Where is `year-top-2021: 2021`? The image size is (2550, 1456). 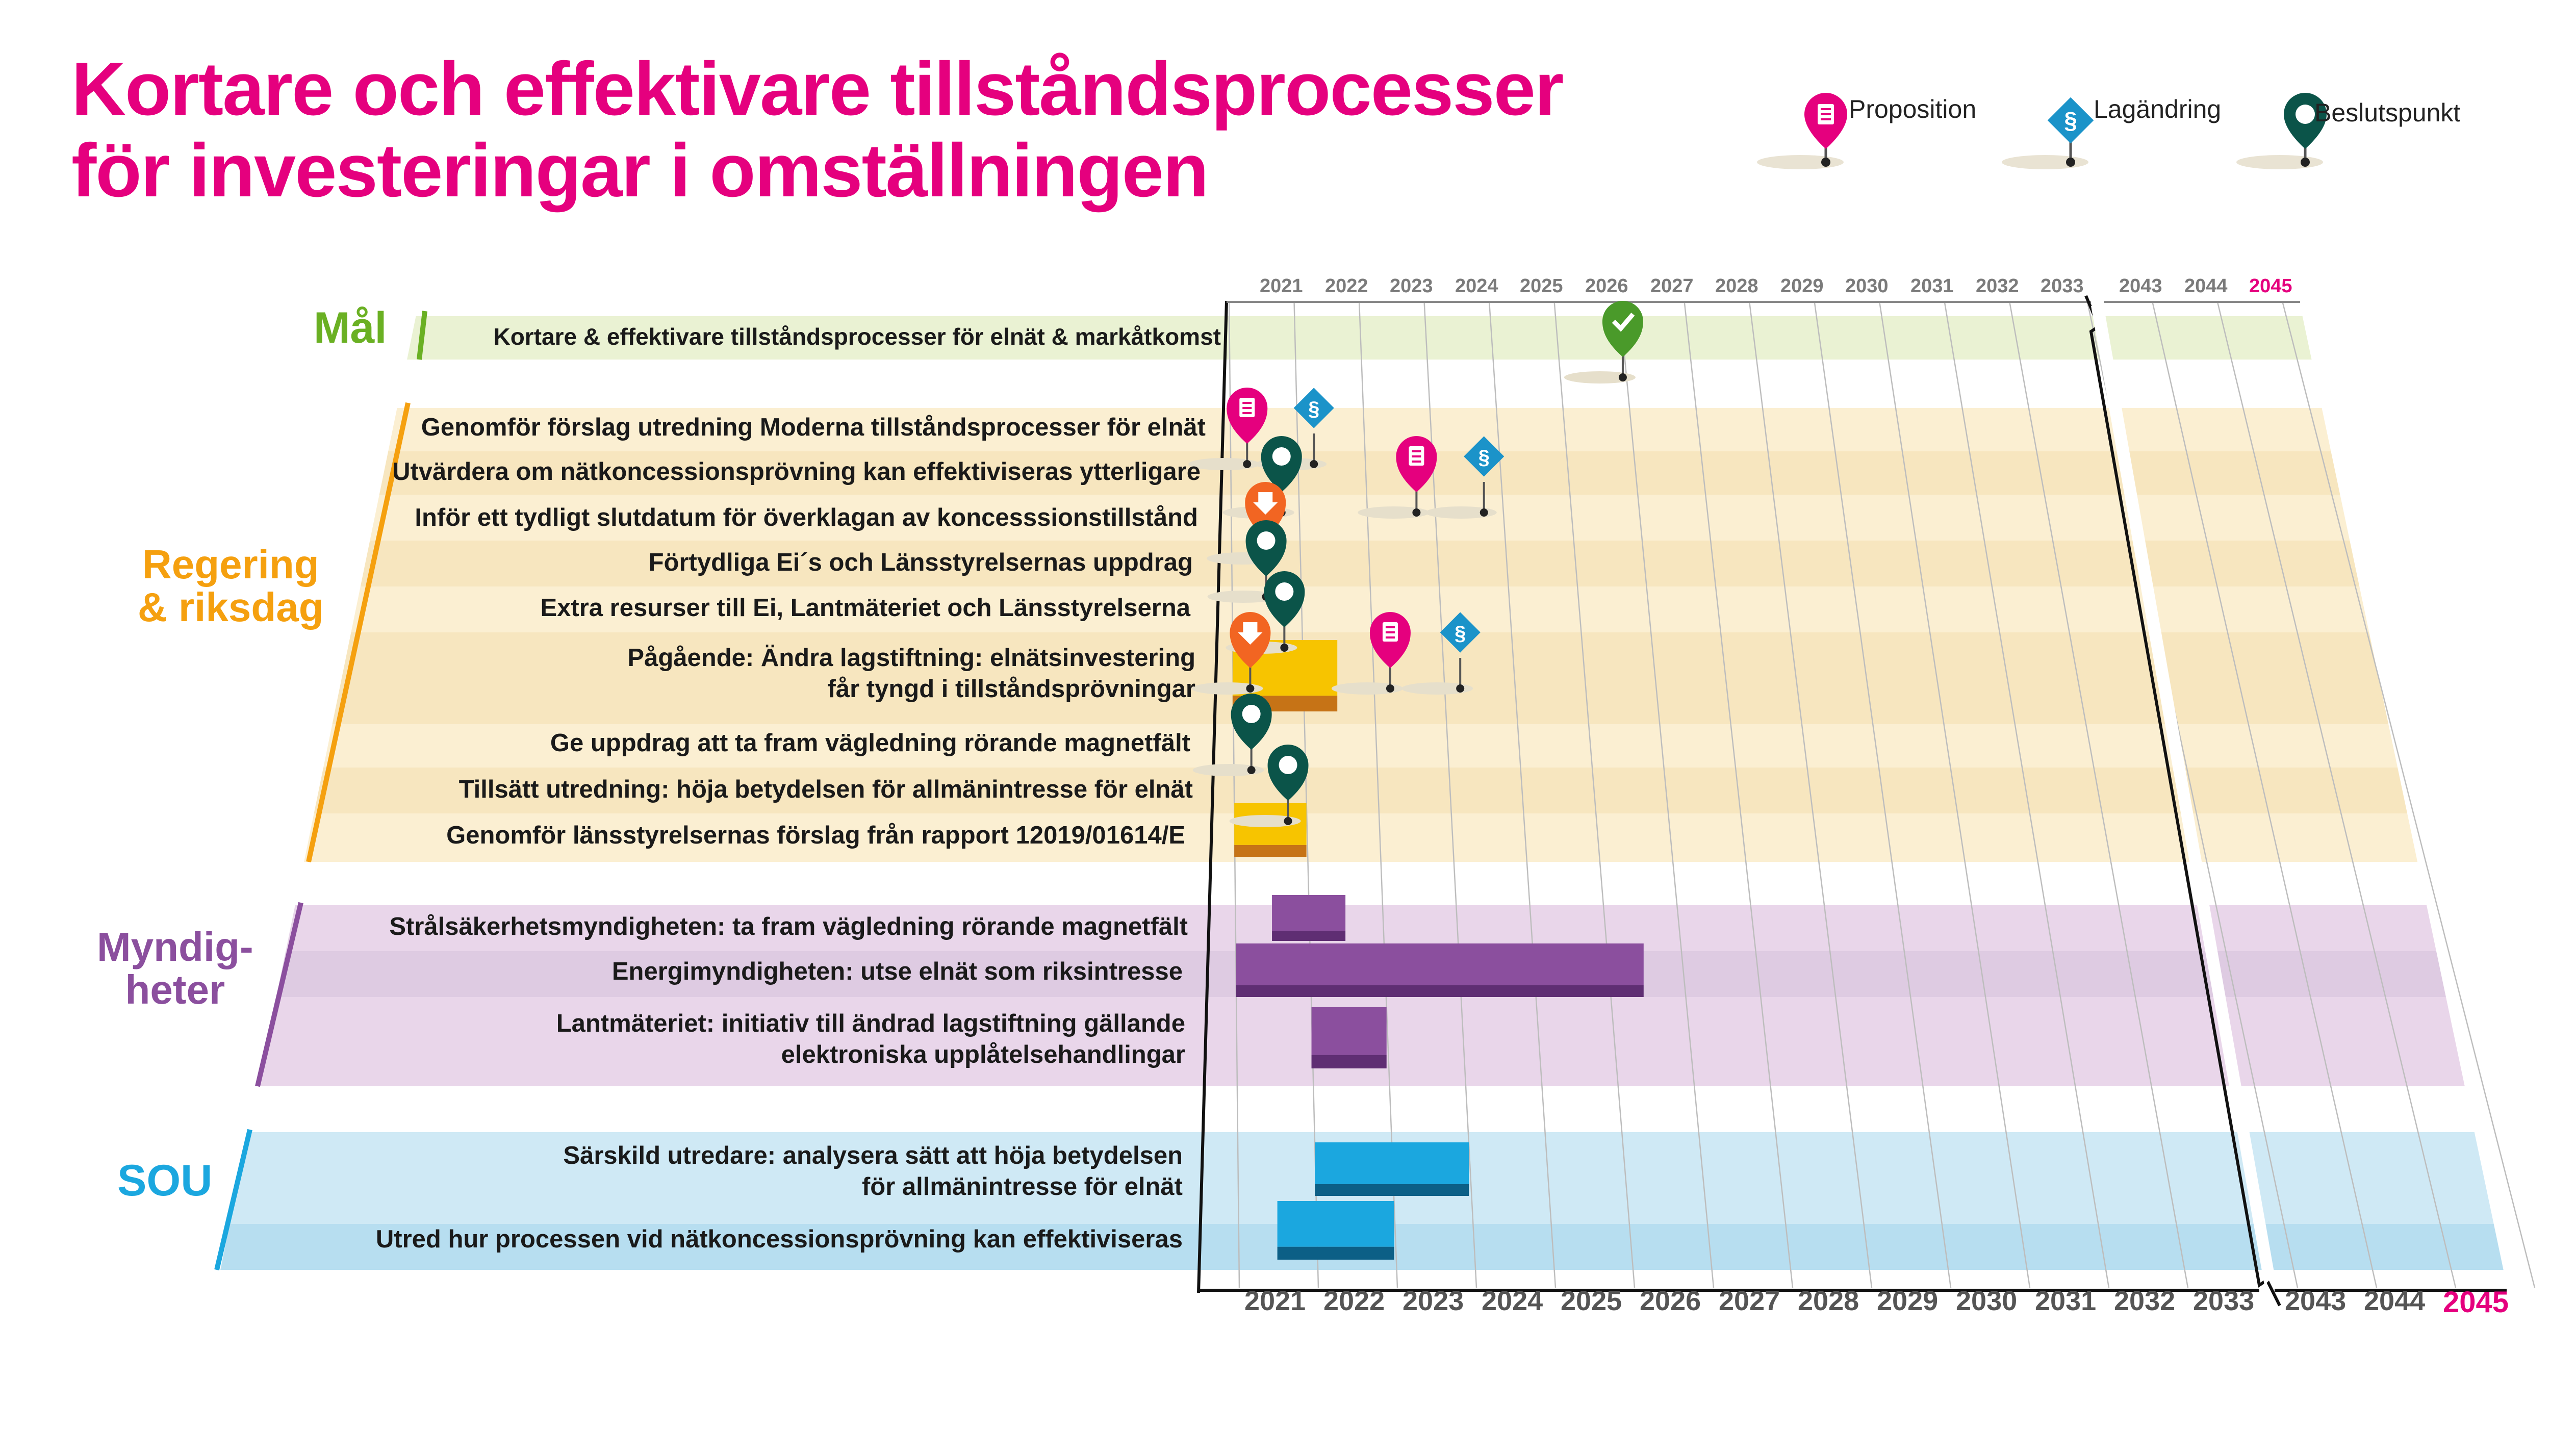 year-top-2021: 2021 is located at coordinates (1281, 286).